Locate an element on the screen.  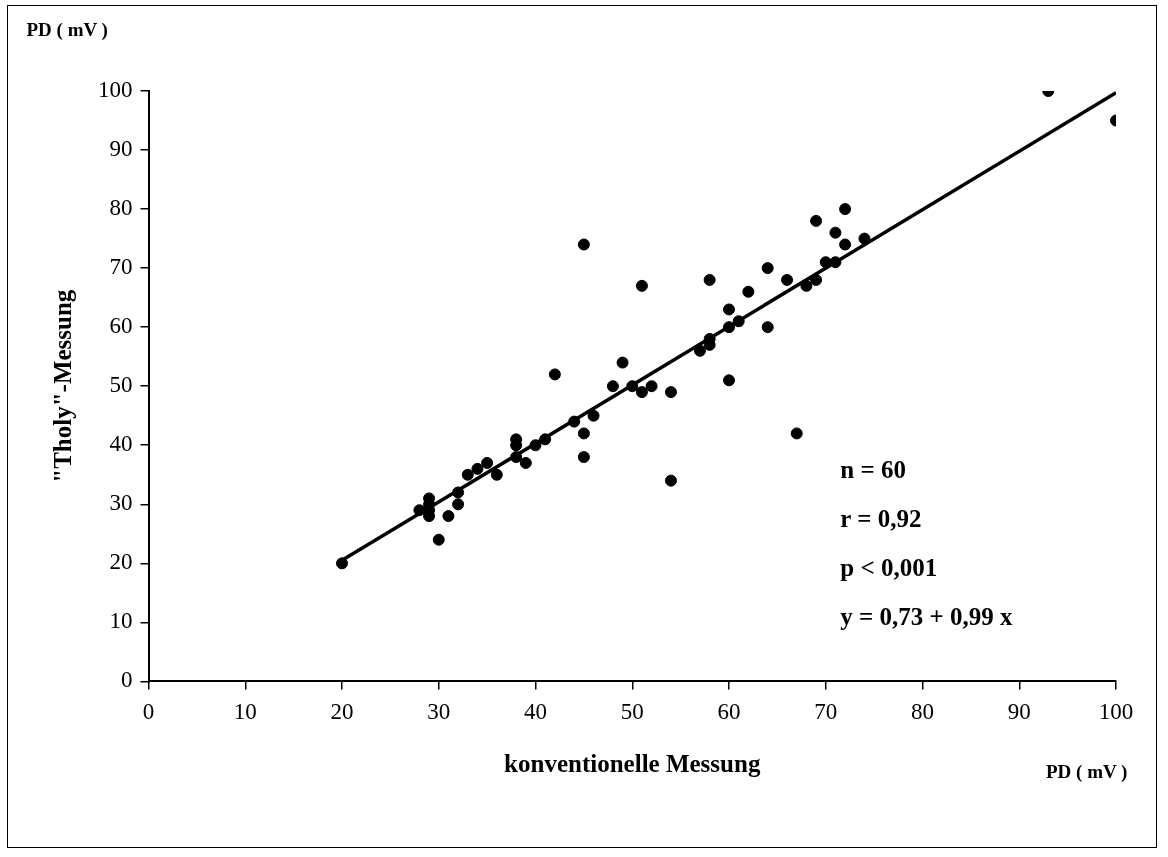
y-tick-label: 40 is located at coordinates (121, 444).